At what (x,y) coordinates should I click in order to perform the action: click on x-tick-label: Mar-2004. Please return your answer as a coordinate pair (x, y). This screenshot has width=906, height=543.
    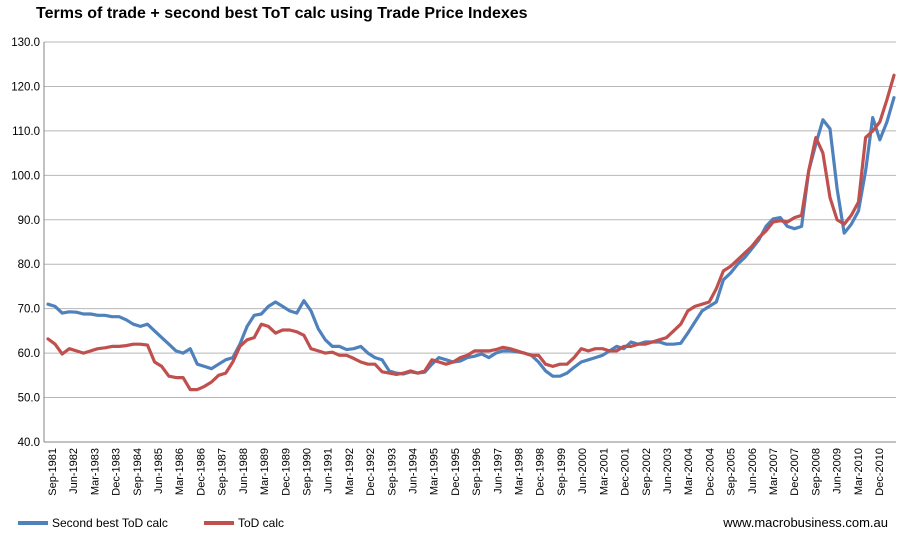
    Looking at the image, I should click on (689, 471).